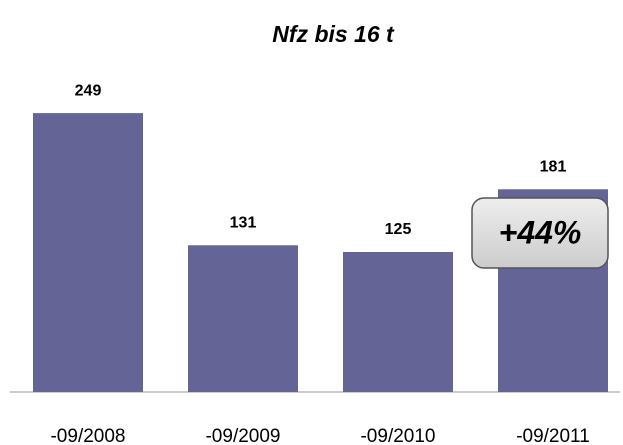 Image resolution: width=623 pixels, height=445 pixels. Describe the element at coordinates (242, 435) in the screenshot. I see `x-tick-label: -09/2009` at that location.